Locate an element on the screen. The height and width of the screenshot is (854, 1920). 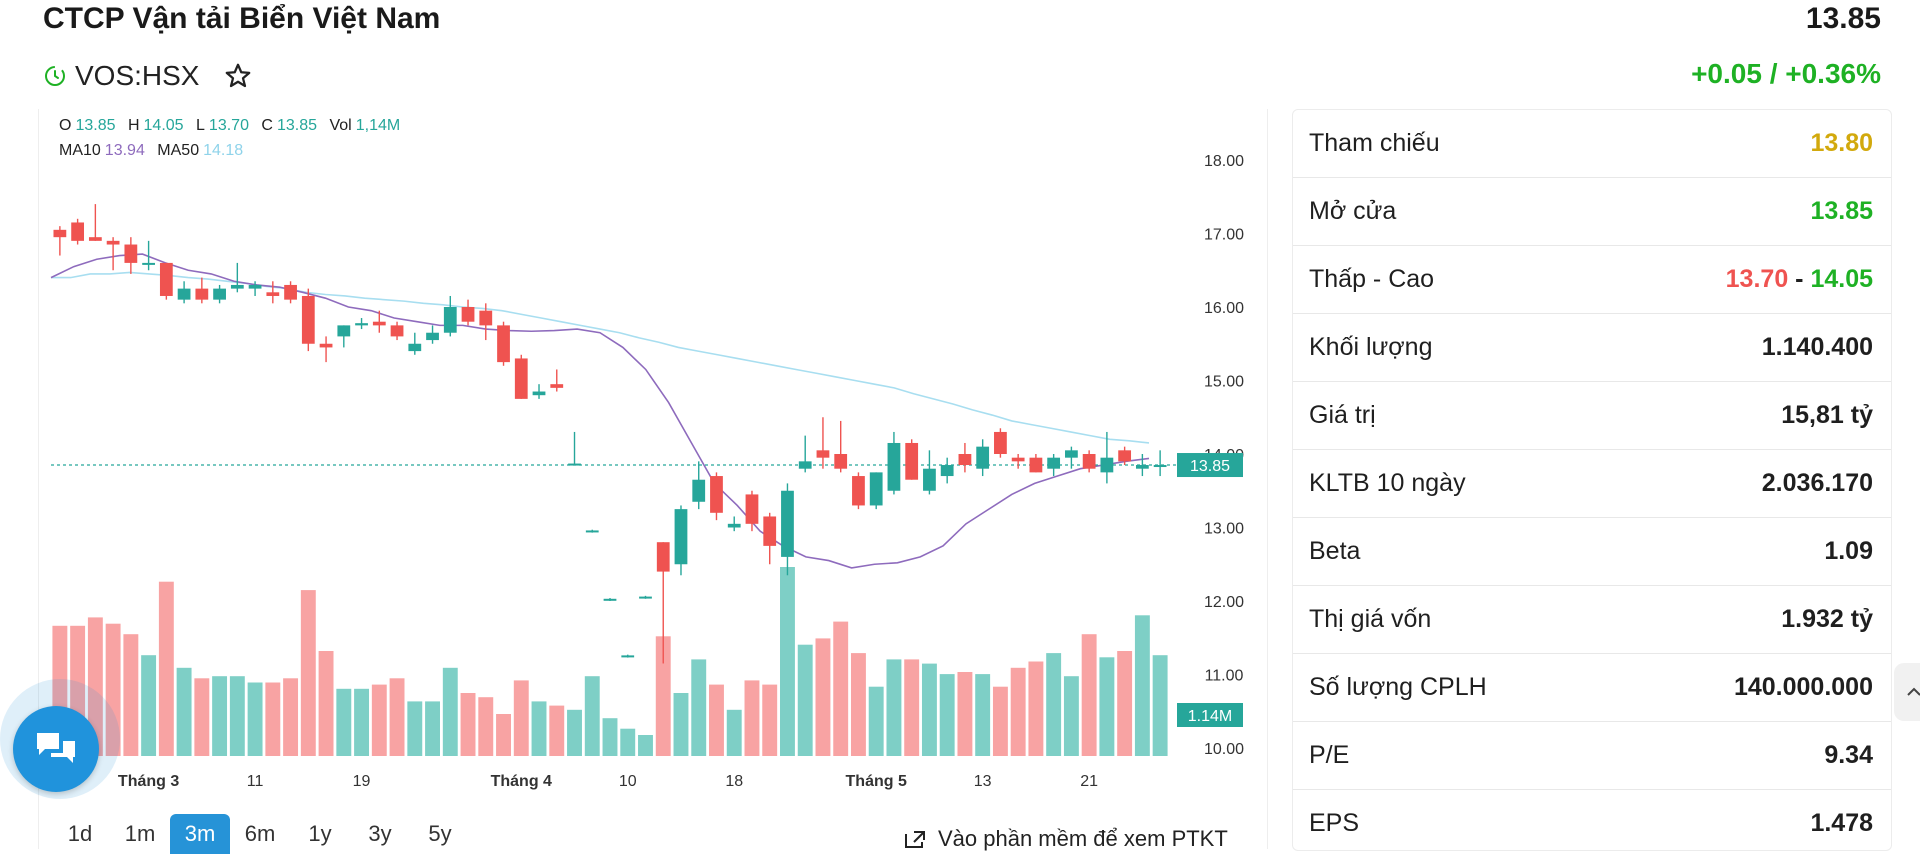
chat-icon is located at coordinates (56, 748).